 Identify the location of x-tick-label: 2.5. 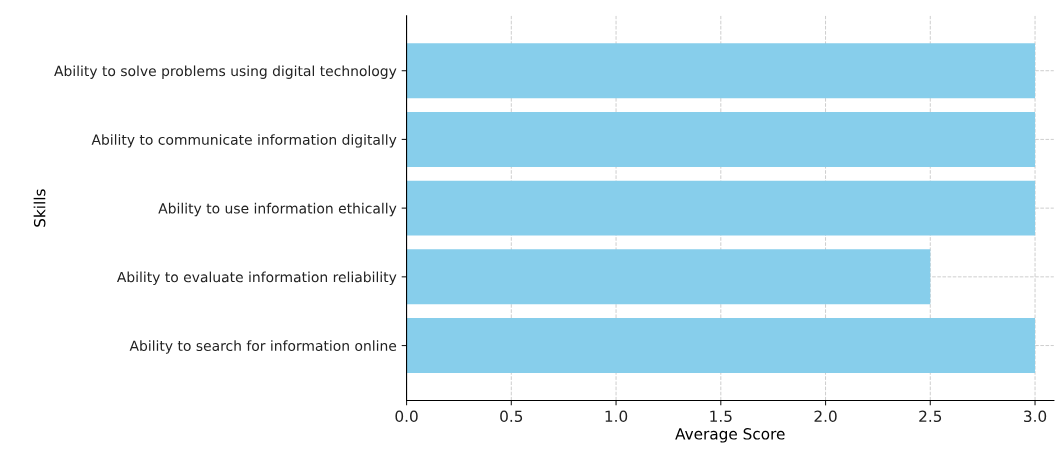
(930, 416).